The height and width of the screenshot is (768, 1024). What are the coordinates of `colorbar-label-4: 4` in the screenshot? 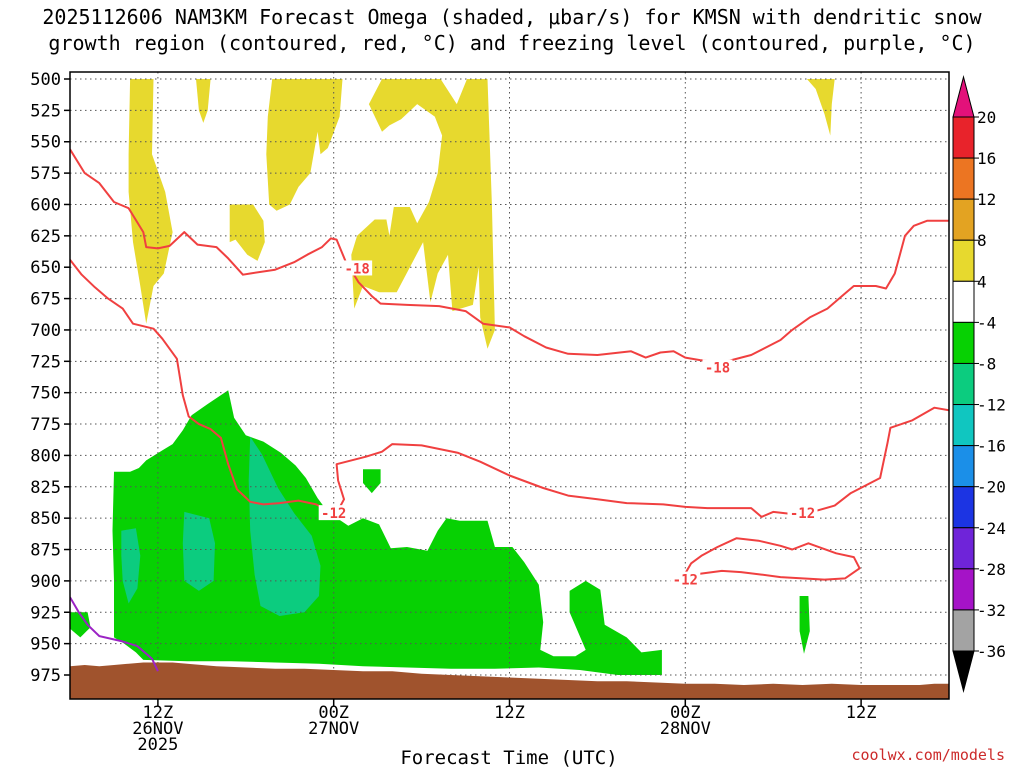 It's located at (982, 281).